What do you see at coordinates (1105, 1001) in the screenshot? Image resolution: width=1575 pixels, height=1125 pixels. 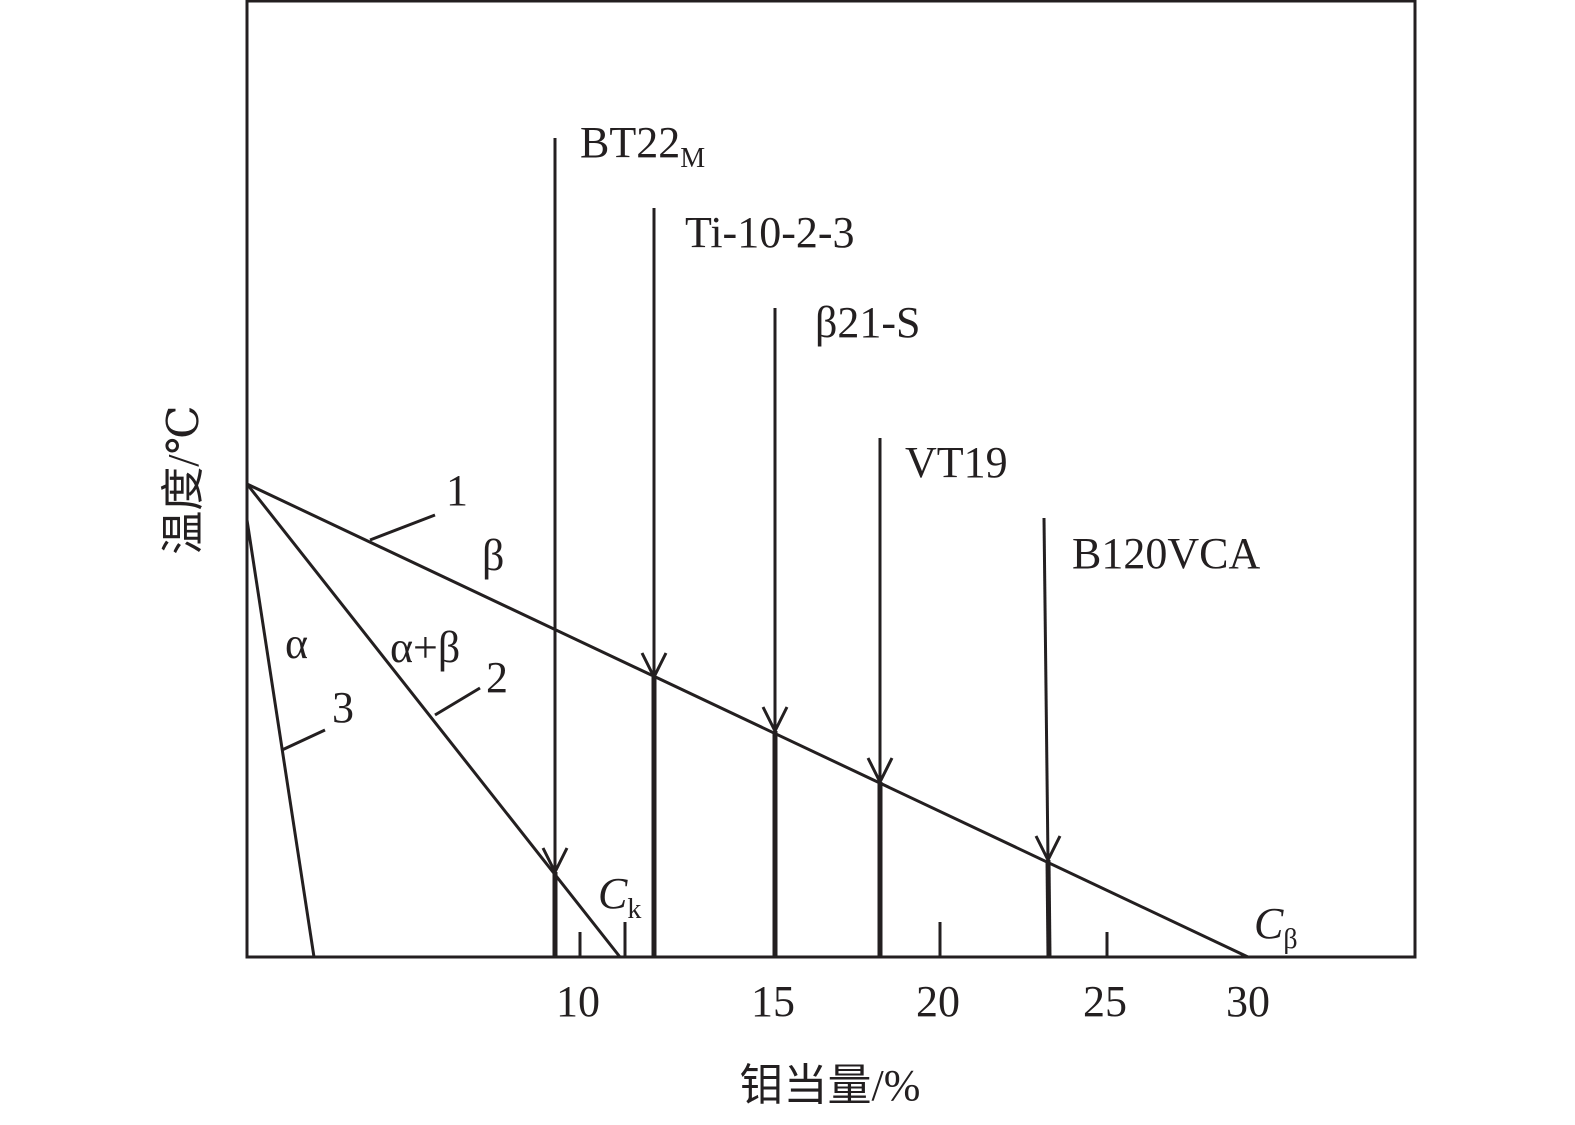 I see `x-tick-label: 25` at bounding box center [1105, 1001].